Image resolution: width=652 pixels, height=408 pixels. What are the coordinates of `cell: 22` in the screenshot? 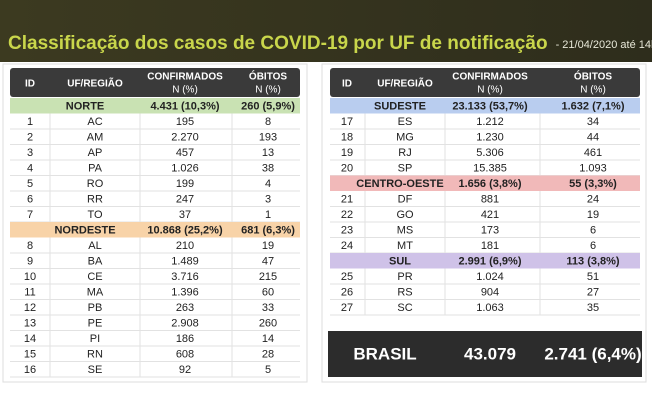 It's located at (347, 215).